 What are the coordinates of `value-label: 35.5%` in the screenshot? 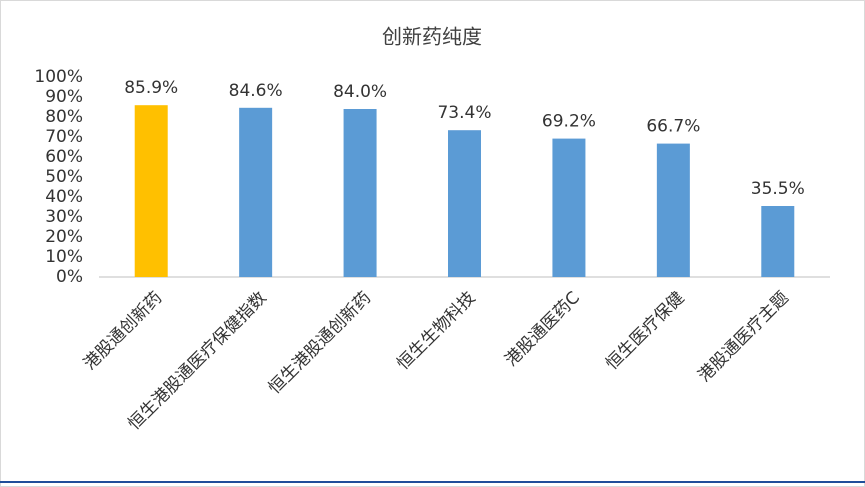 It's located at (778, 189).